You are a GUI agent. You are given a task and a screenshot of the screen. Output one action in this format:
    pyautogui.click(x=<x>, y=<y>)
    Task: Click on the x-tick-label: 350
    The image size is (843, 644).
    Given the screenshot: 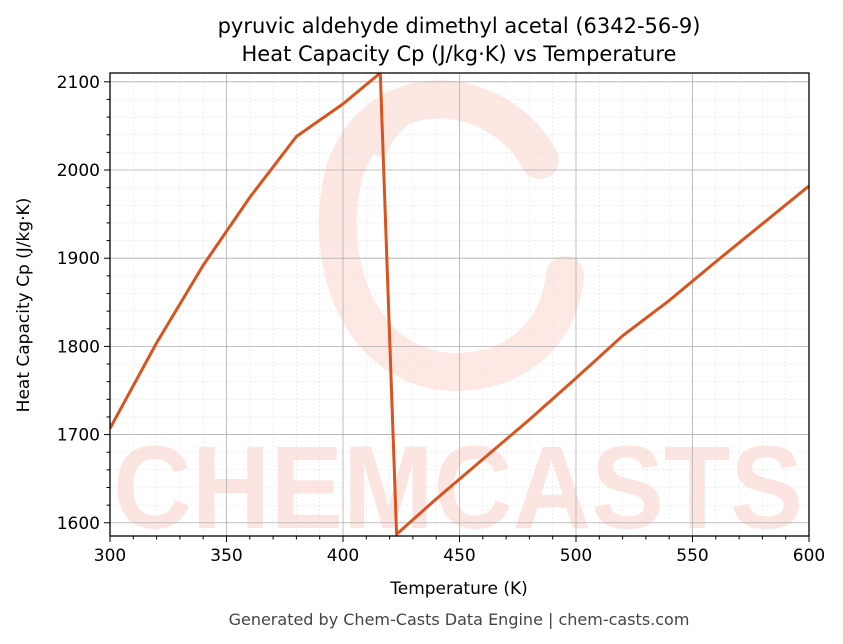 What is the action you would take?
    pyautogui.click(x=226, y=556)
    